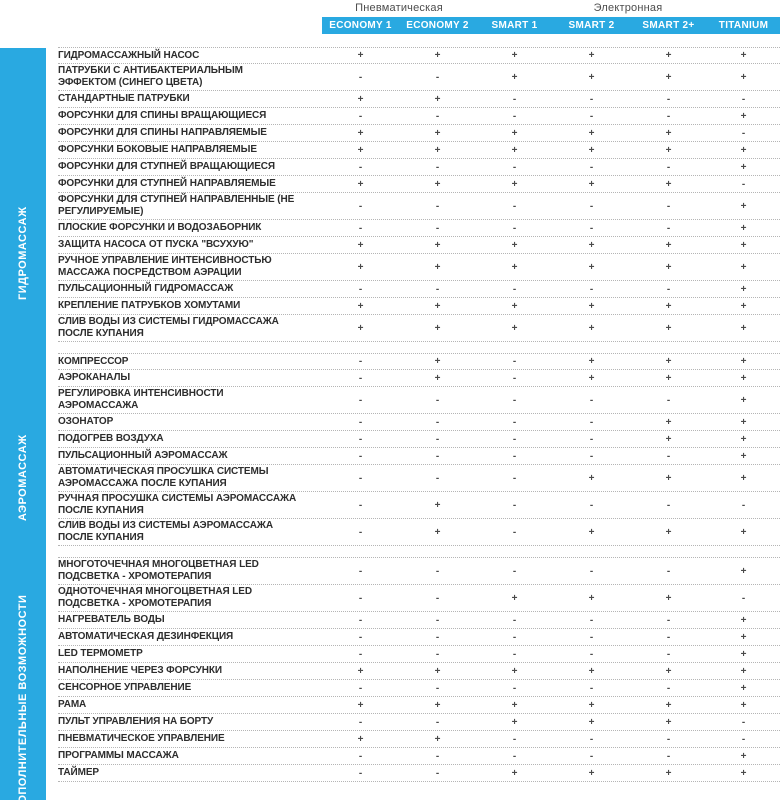 This screenshot has width=780, height=800. What do you see at coordinates (551, 77) in the screenshot?
I see `value-cells: - - + + + +` at bounding box center [551, 77].